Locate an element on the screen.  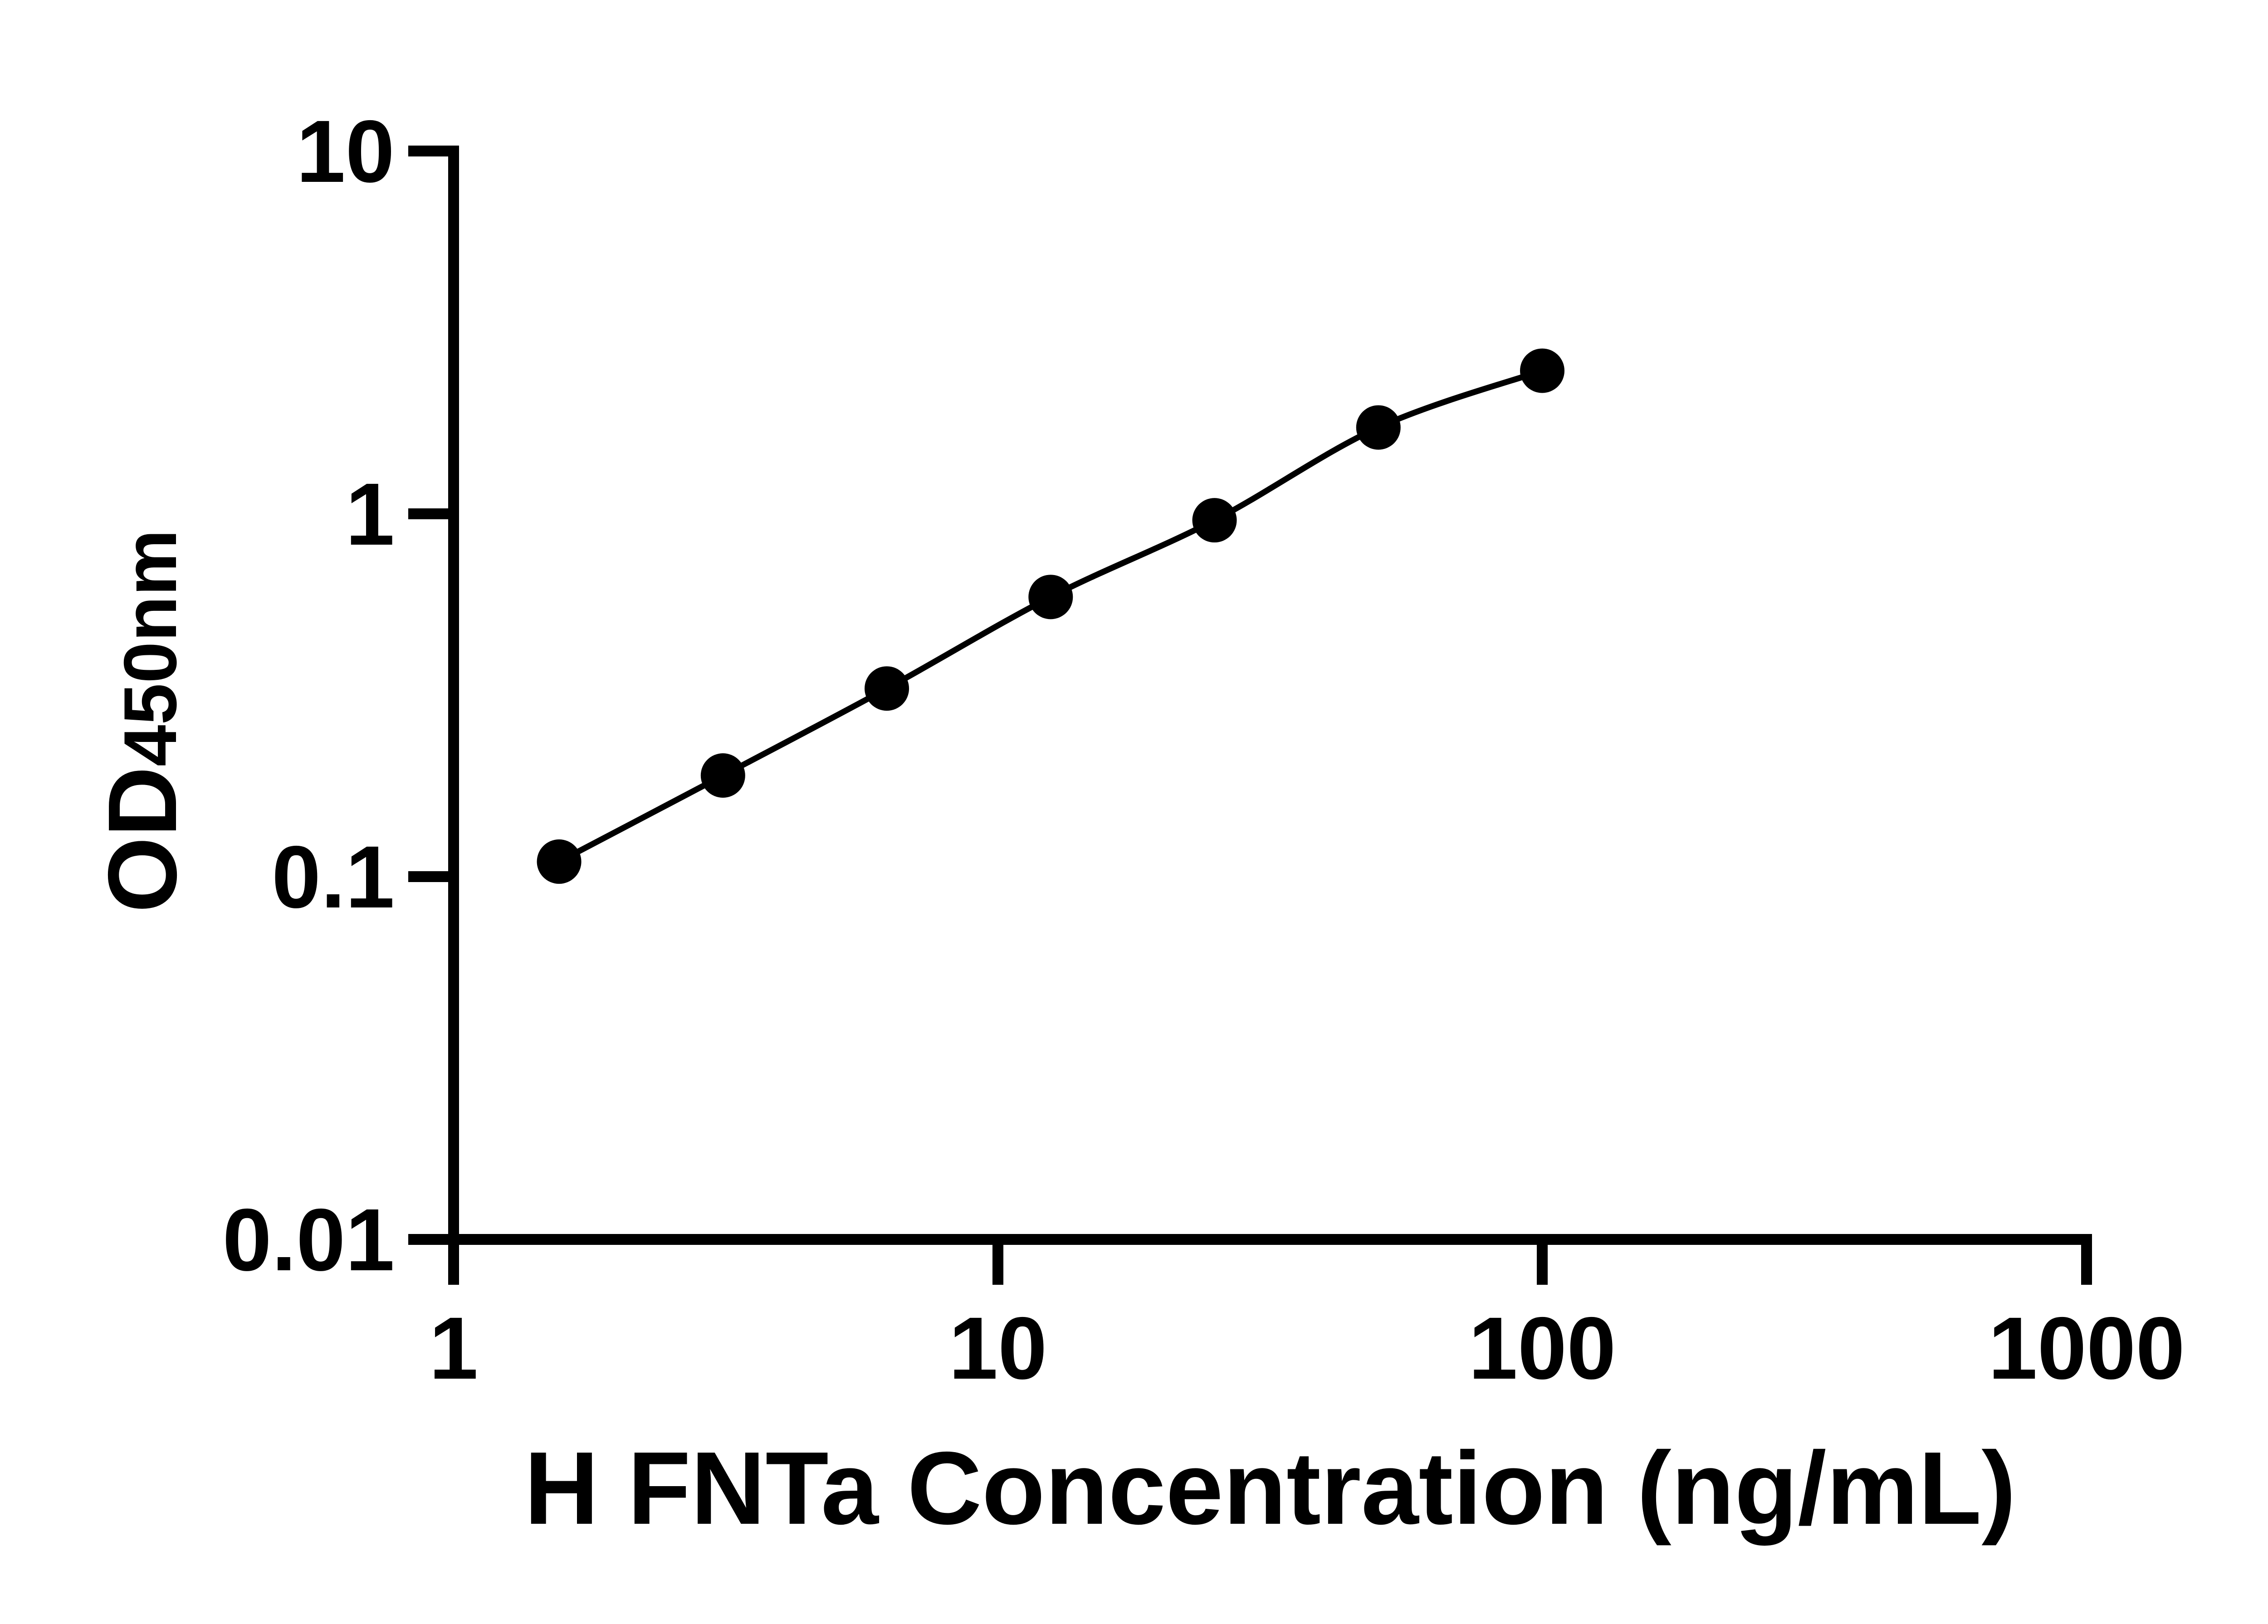
data-series is located at coordinates (1050, 616).